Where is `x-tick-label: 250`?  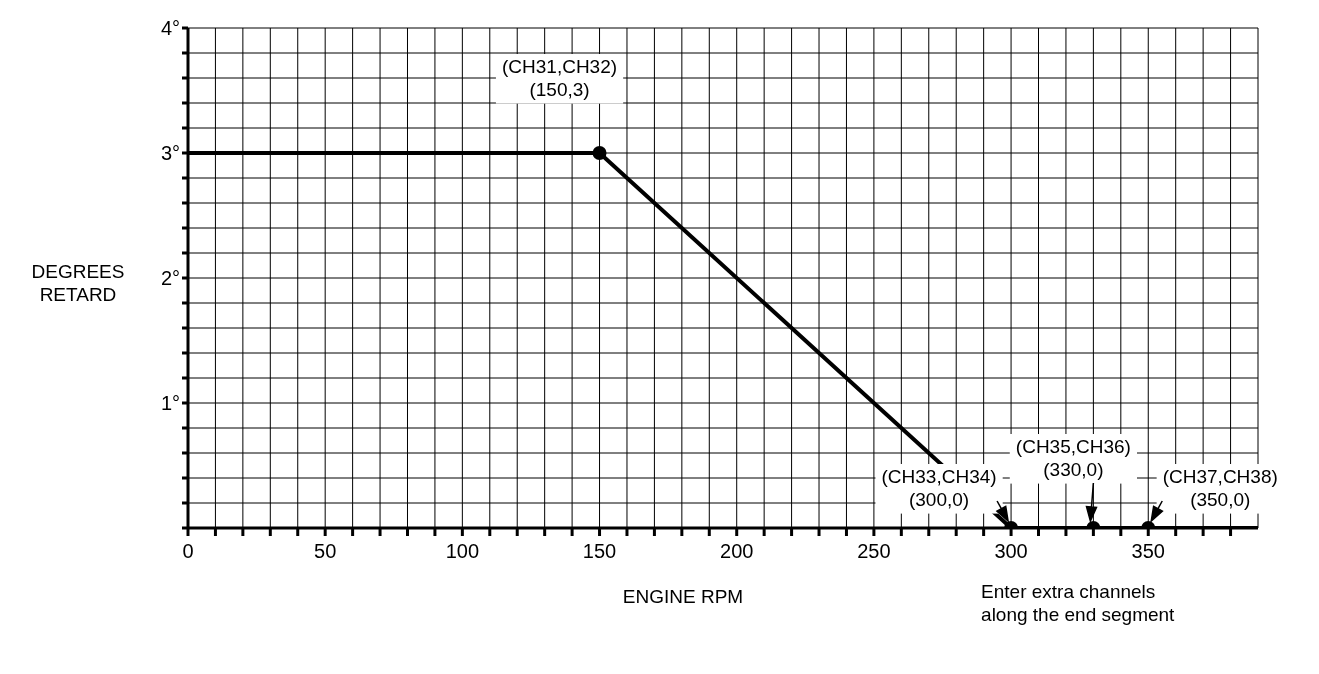 x-tick-label: 250 is located at coordinates (874, 551).